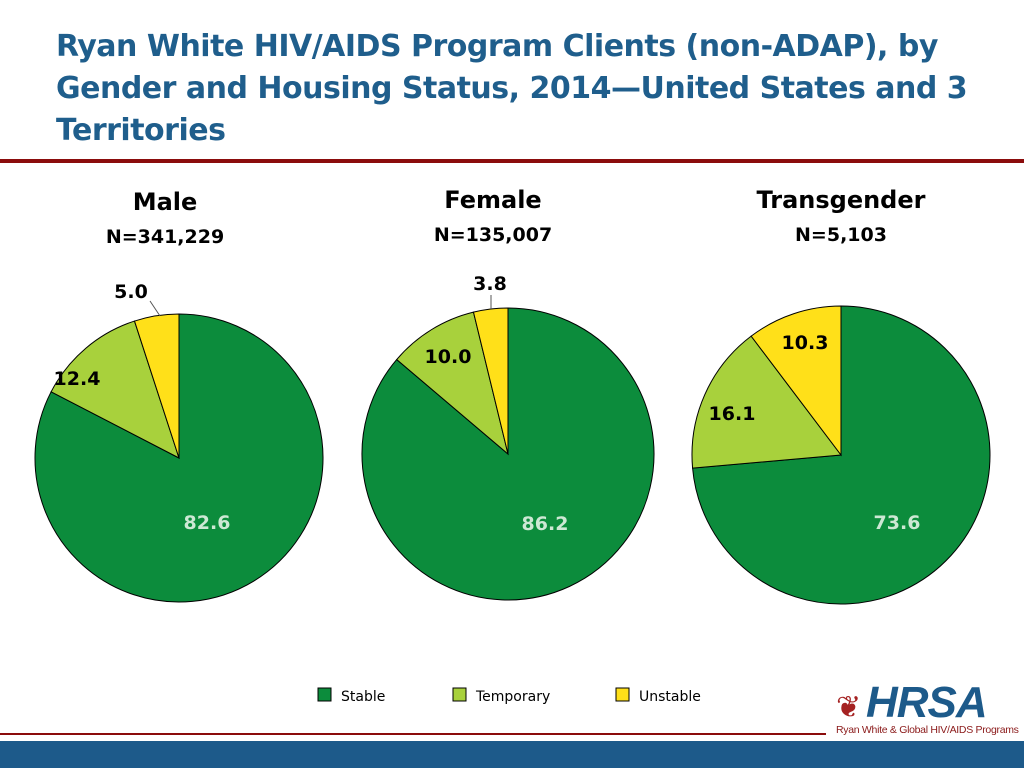  I want to click on legend-label: Unstable, so click(670, 697).